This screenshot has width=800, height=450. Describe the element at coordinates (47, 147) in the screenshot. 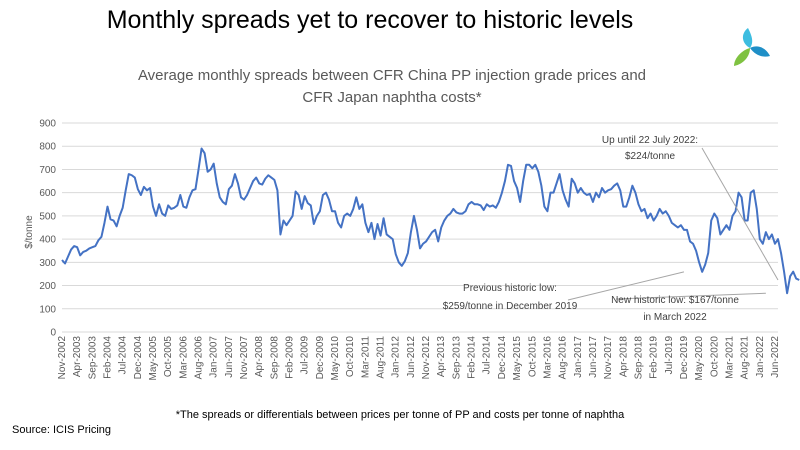

I see `y-tick-label: 800` at that location.